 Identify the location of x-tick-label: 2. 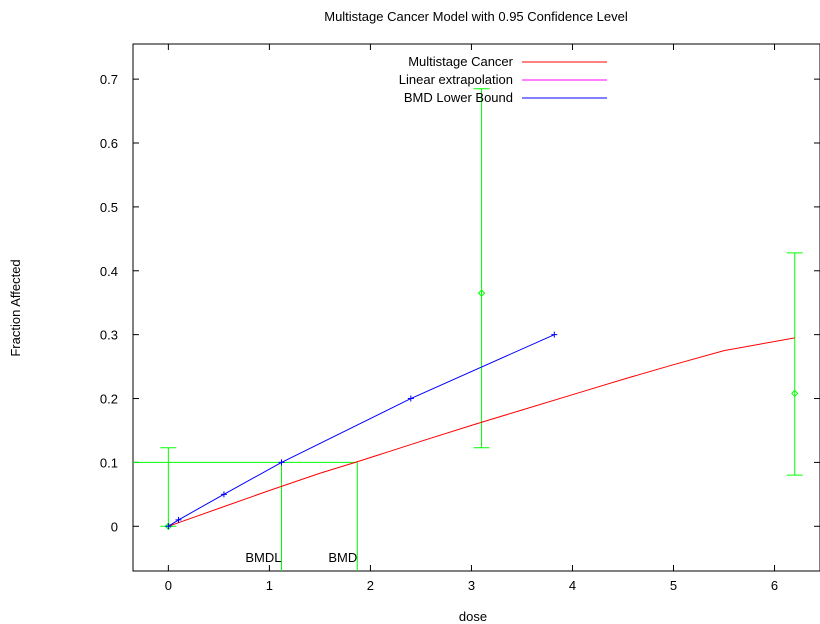
(370, 585).